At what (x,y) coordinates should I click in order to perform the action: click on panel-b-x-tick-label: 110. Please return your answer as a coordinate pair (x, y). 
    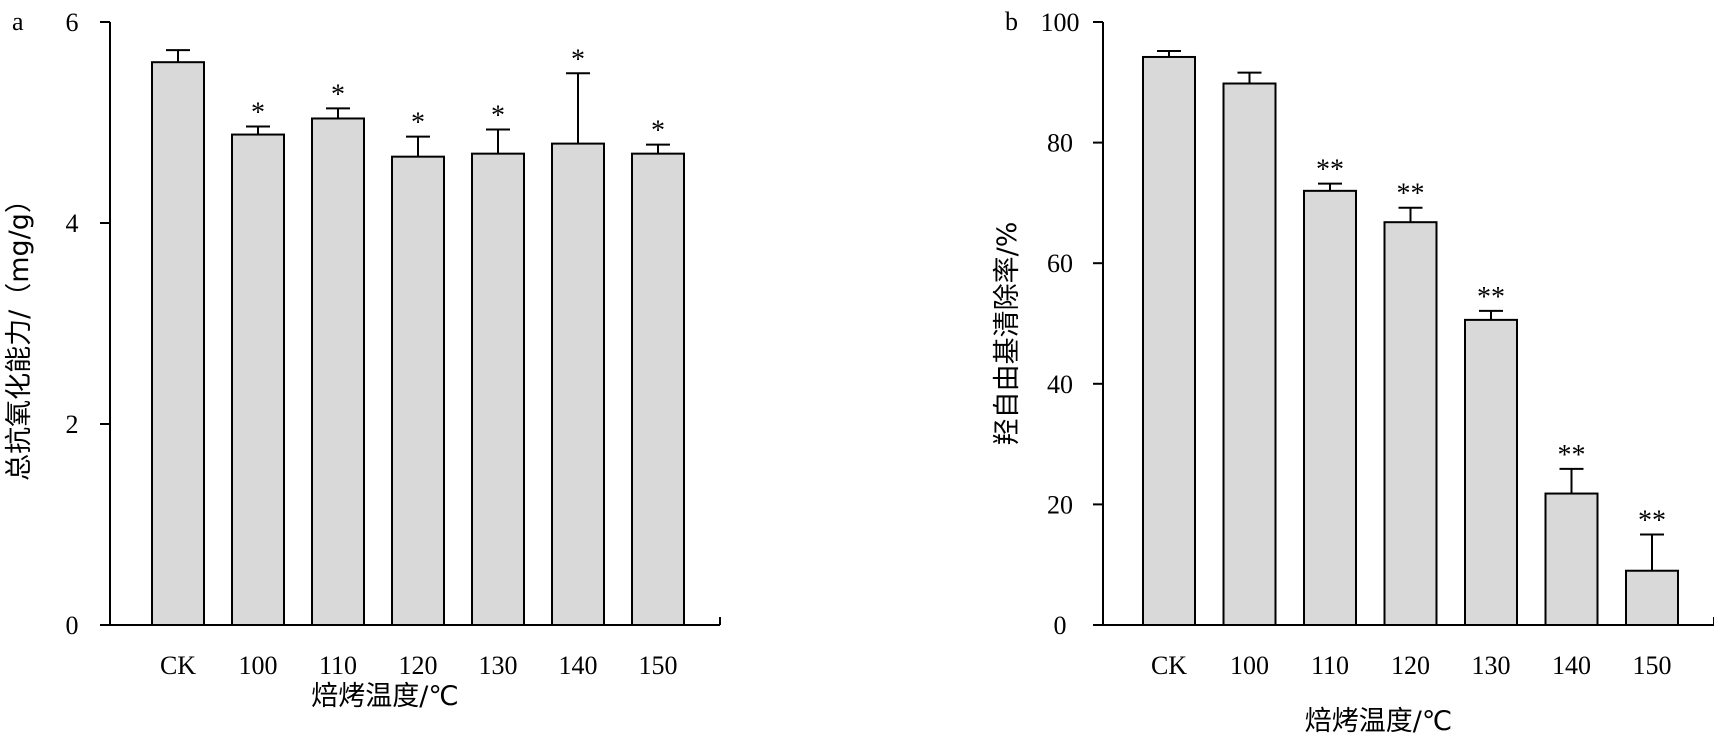
    Looking at the image, I should click on (1330, 665).